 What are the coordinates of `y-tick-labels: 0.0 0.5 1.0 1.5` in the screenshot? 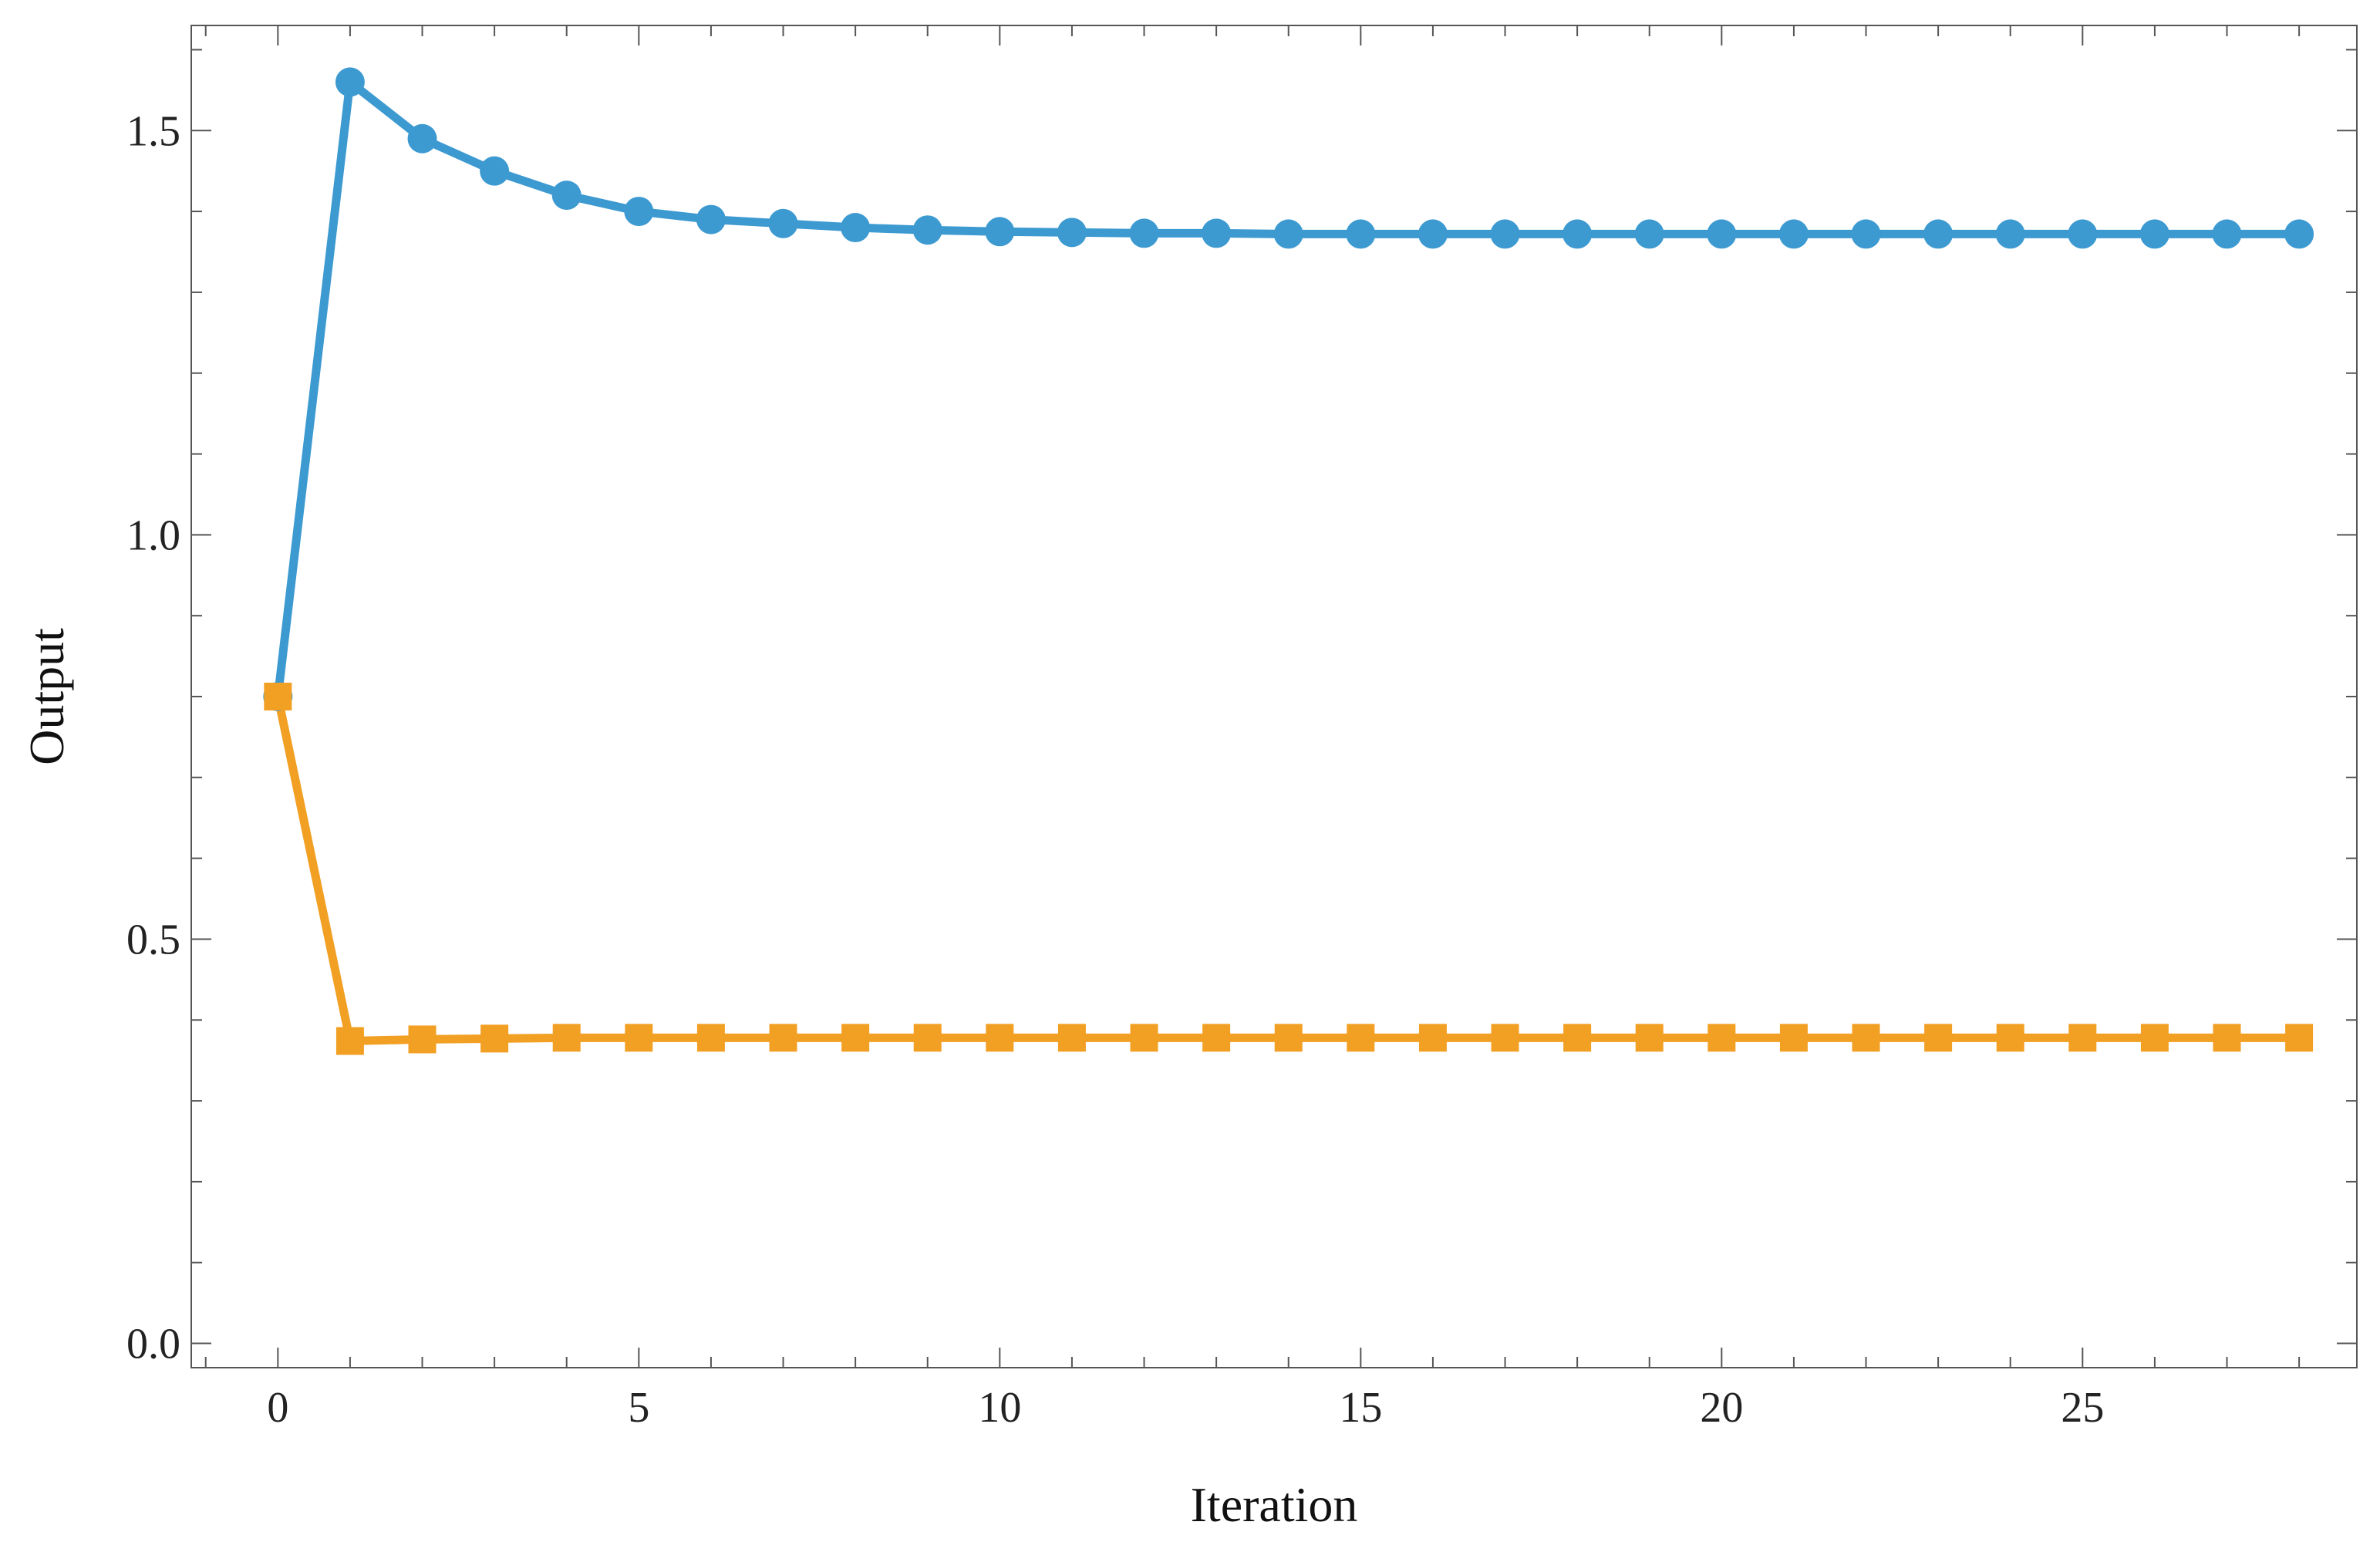 It's located at (153, 737).